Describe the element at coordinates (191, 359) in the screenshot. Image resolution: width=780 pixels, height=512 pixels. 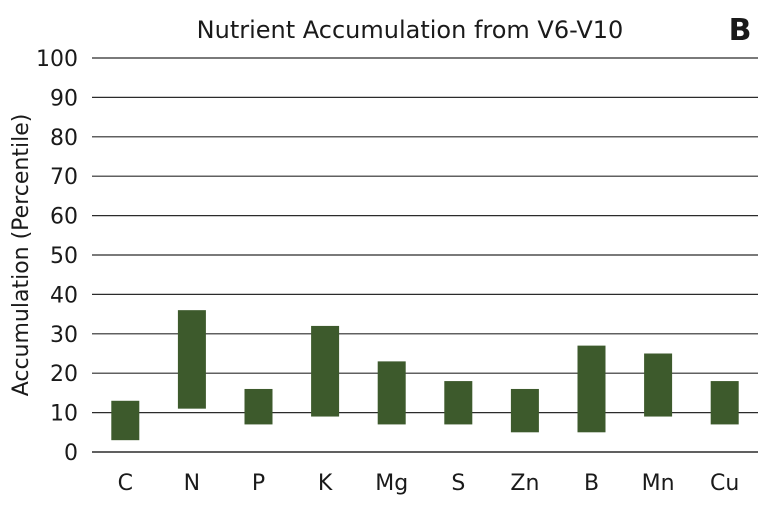
I see `bar-n` at that location.